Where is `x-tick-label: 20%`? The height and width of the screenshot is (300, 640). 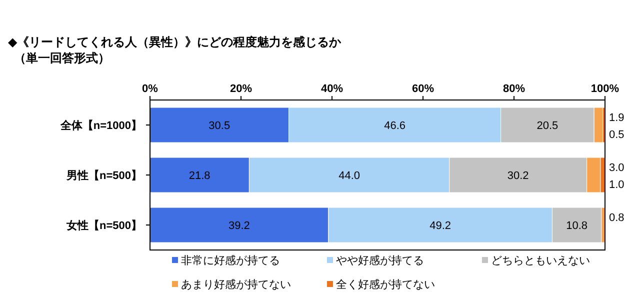
x-tick-label: 20% is located at coordinates (241, 89).